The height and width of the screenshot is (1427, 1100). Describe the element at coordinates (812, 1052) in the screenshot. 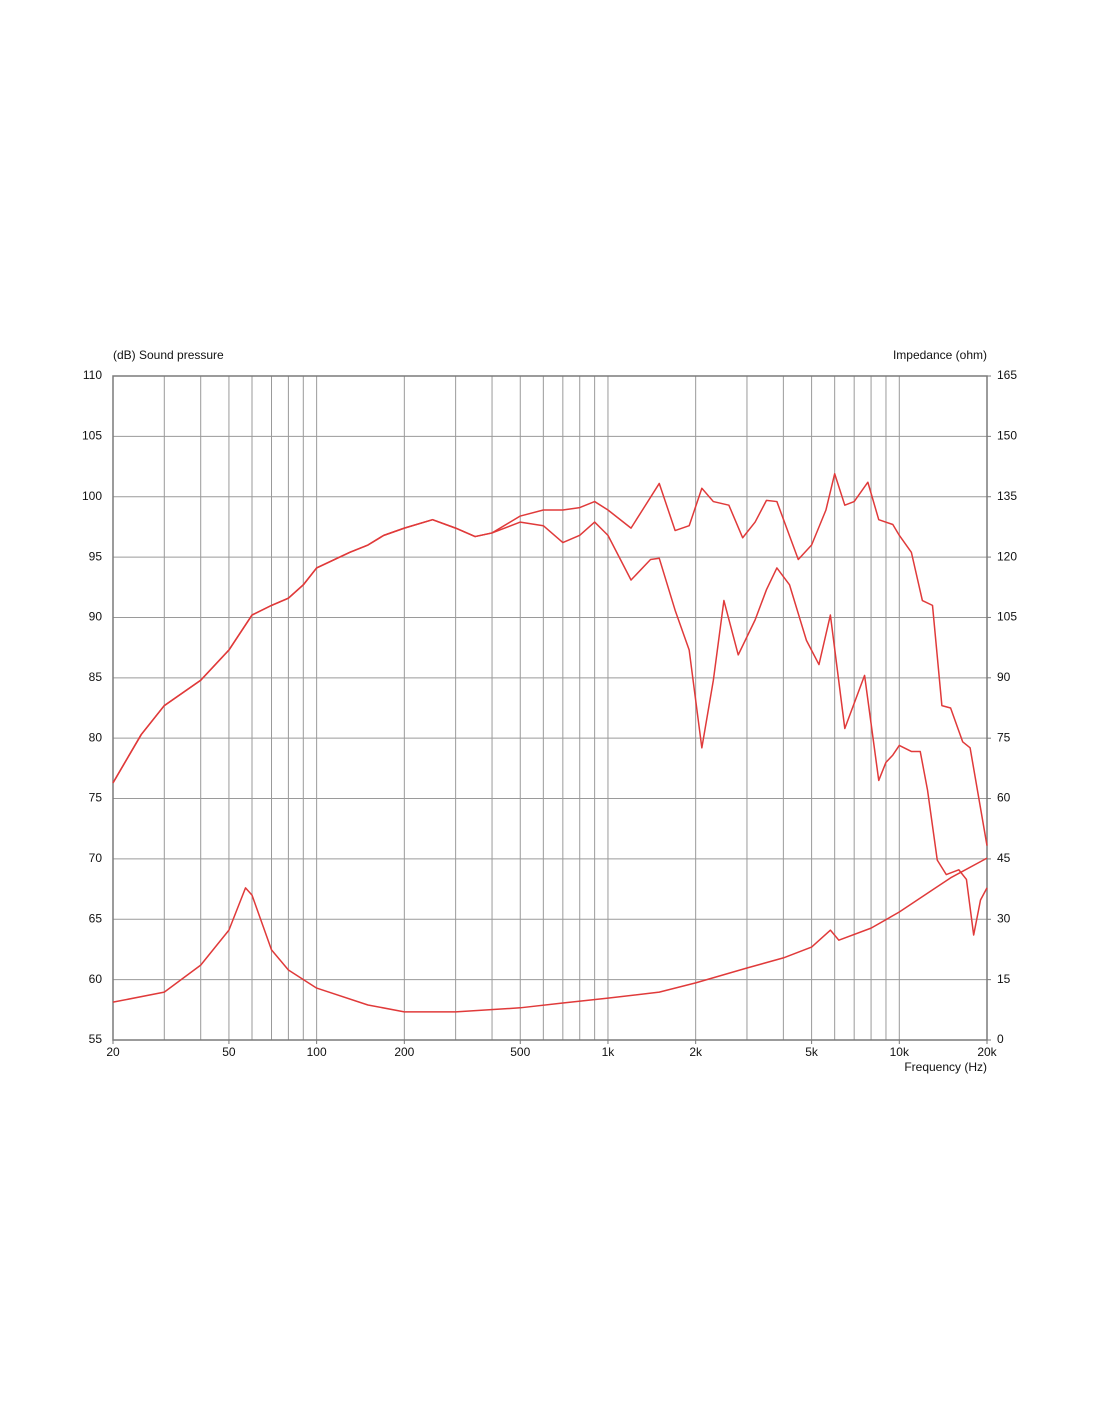

I see `x-tick-label: 5k` at that location.